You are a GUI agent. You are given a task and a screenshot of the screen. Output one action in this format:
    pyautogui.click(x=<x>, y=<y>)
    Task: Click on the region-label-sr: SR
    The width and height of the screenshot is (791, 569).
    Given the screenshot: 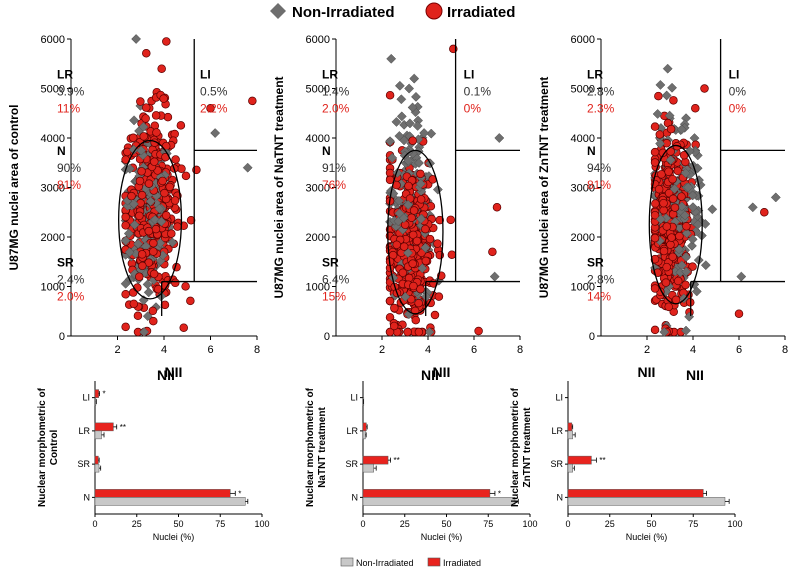 What is the action you would take?
    pyautogui.click(x=65, y=262)
    